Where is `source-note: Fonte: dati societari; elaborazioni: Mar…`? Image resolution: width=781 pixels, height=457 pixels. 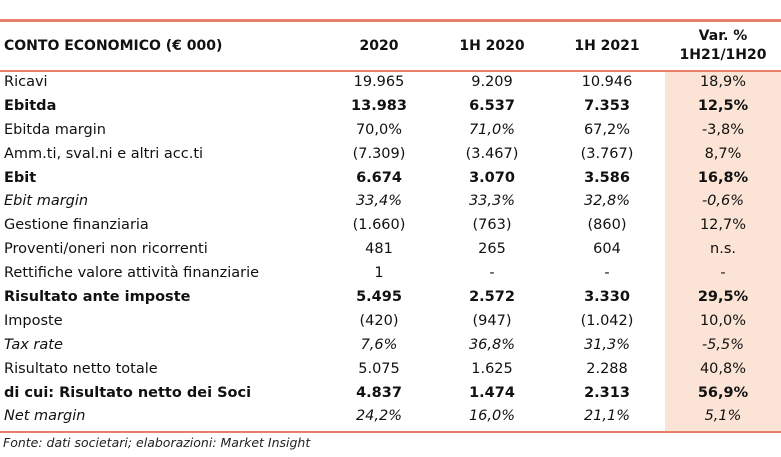
source-note: Fonte: dati societari; elaborazioni: Mar… is located at coordinates (157, 442).